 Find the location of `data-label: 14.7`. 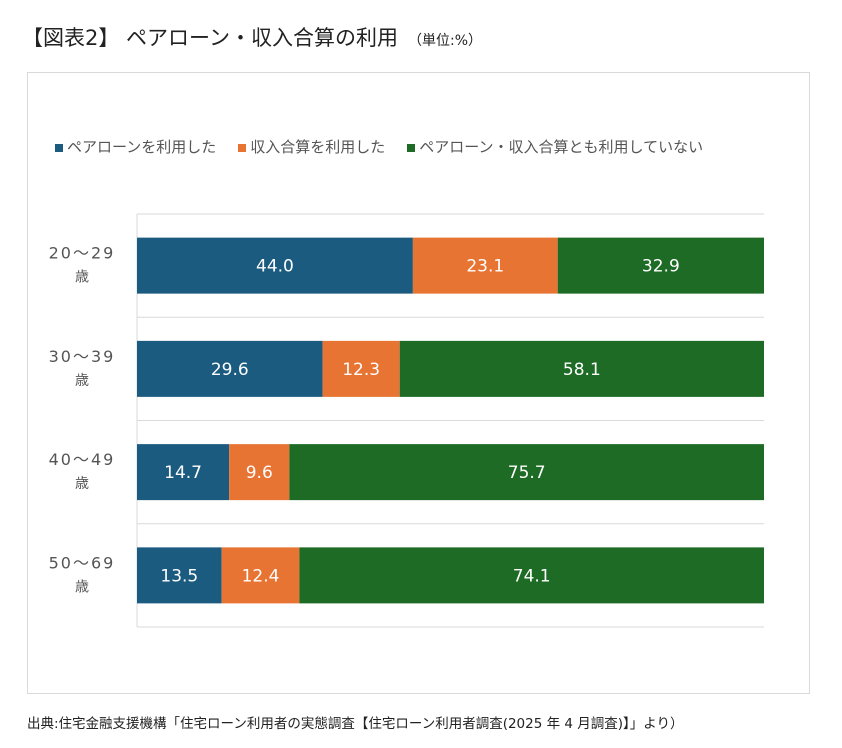

data-label: 14.7 is located at coordinates (183, 473).